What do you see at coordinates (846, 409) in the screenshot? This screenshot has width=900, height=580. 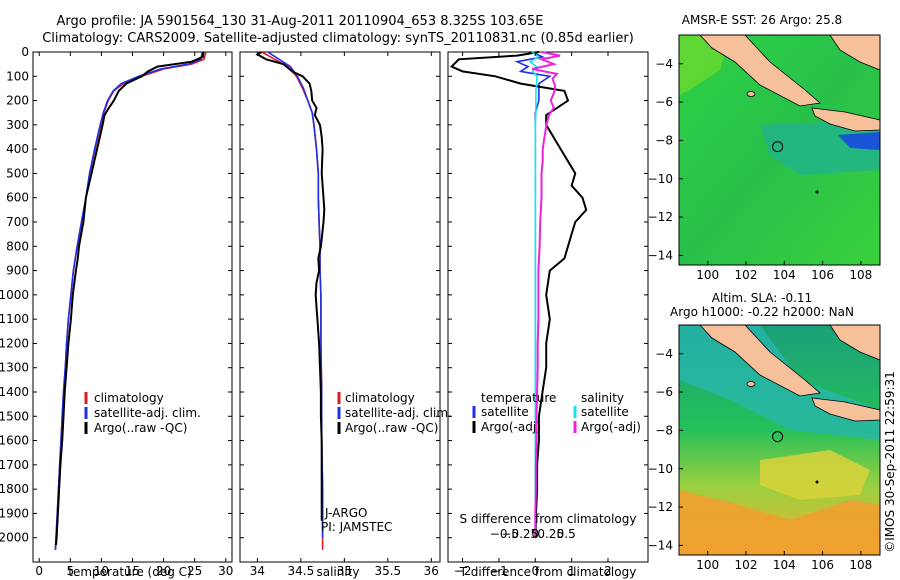 I see `java-land-sla` at bounding box center [846, 409].